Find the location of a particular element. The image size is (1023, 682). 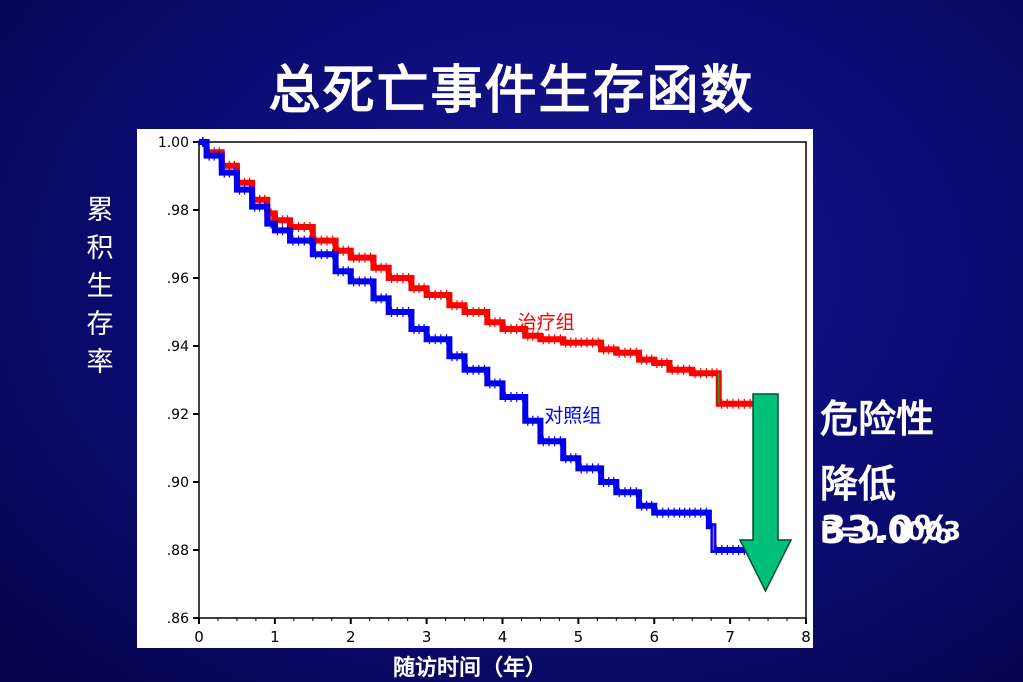

x-tick-label: 5 is located at coordinates (579, 637).